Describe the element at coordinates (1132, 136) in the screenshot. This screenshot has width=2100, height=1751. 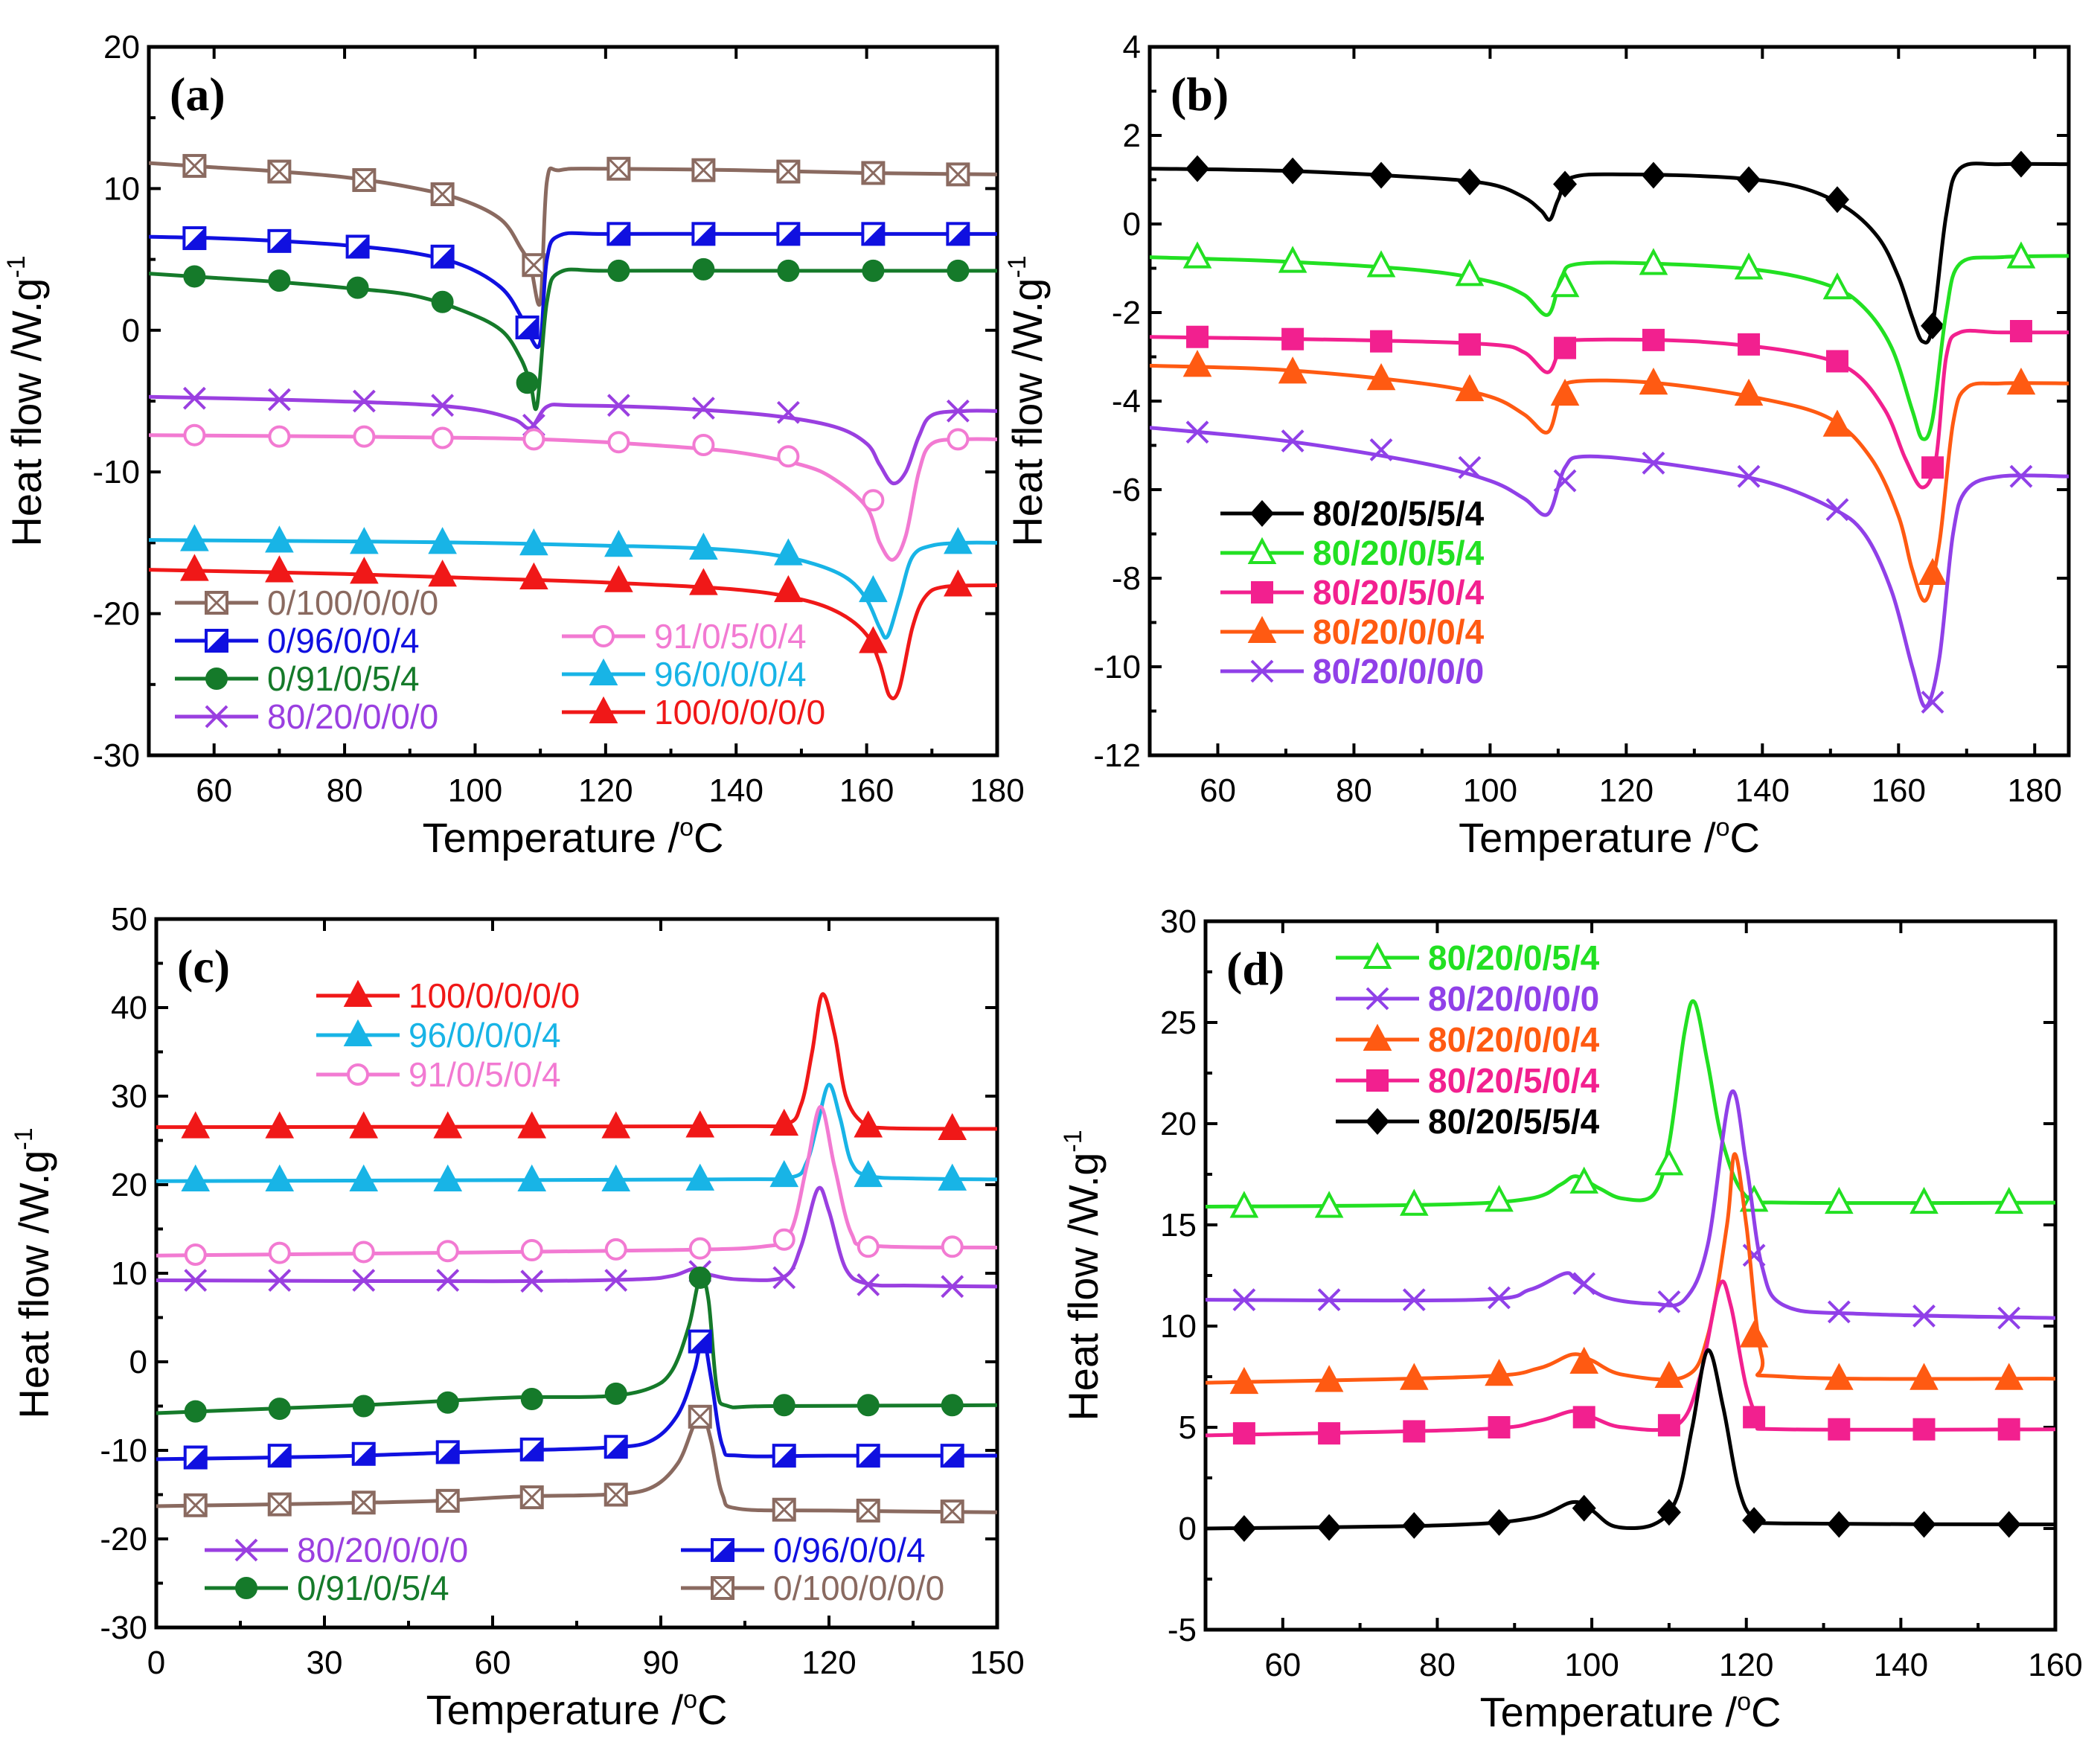
I see `y-tick-label: 2` at that location.